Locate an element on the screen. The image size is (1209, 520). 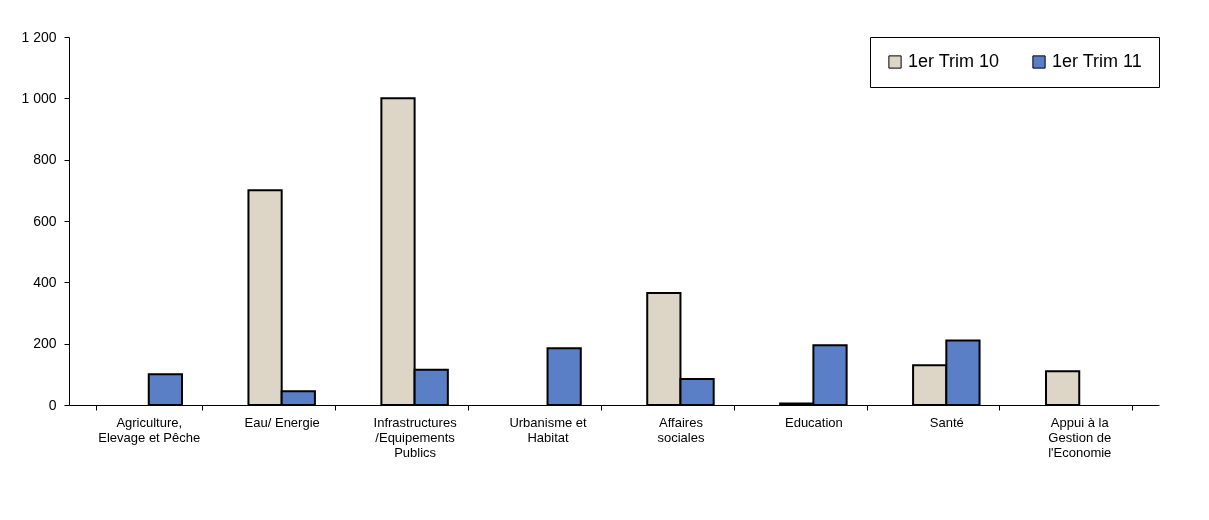
legend-label: 1er Trim 10 is located at coordinates (954, 61).